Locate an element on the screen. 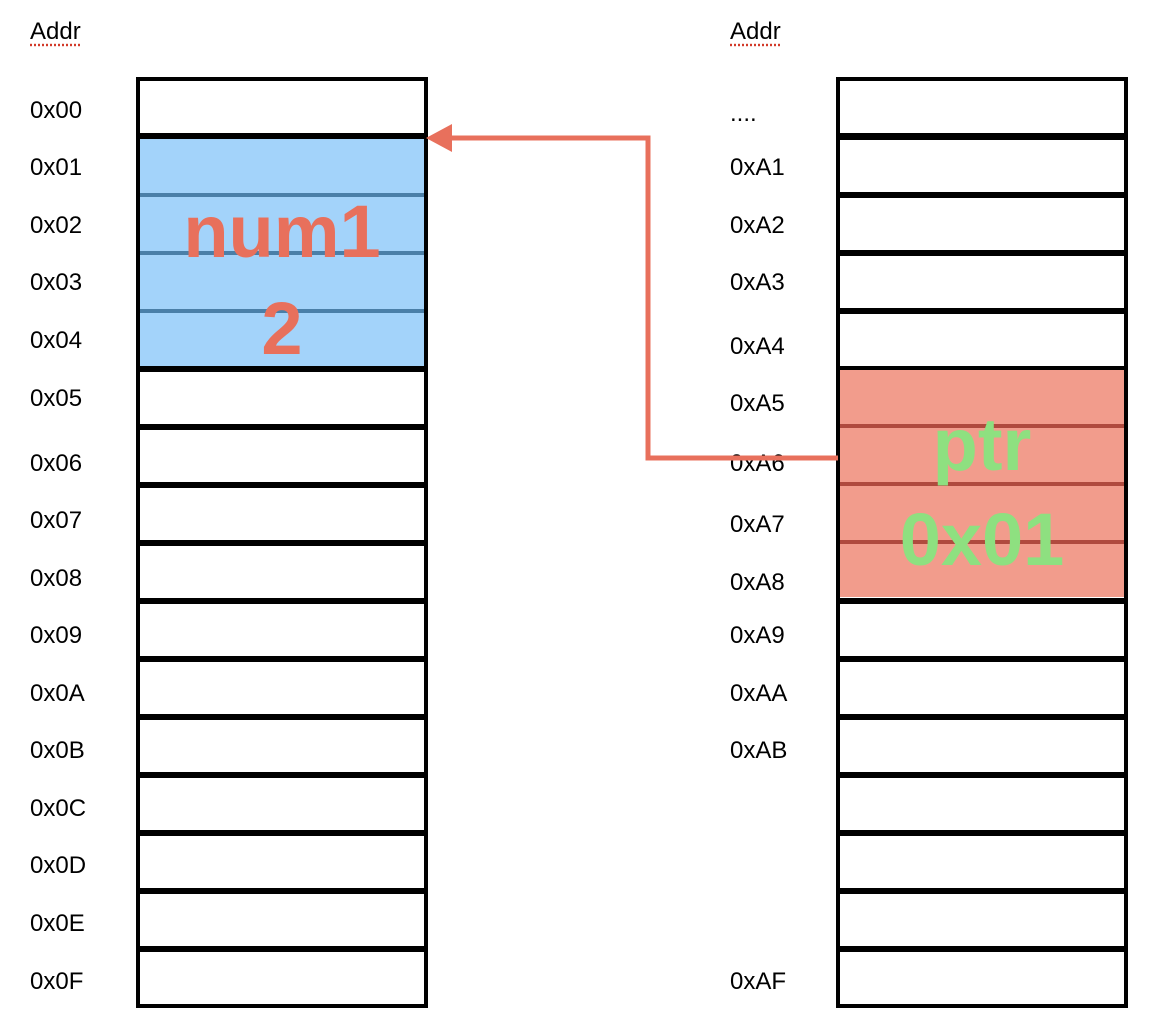 The image size is (1150, 1028). left-address-label: 0x0F is located at coordinates (57, 981).